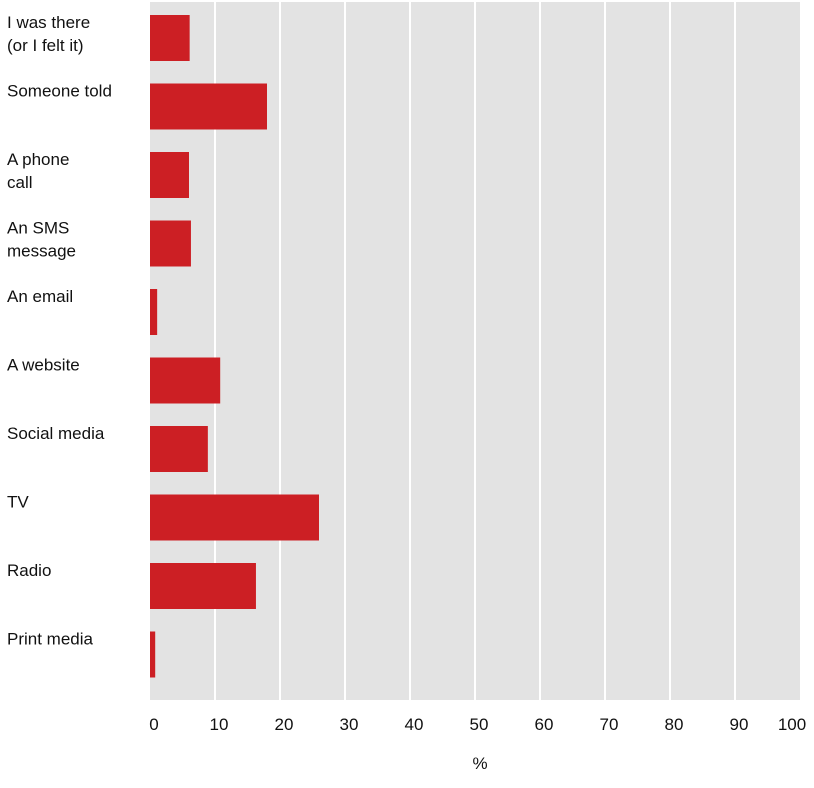 This screenshot has height=788, width=814. I want to click on x-tick-label: 10, so click(219, 724).